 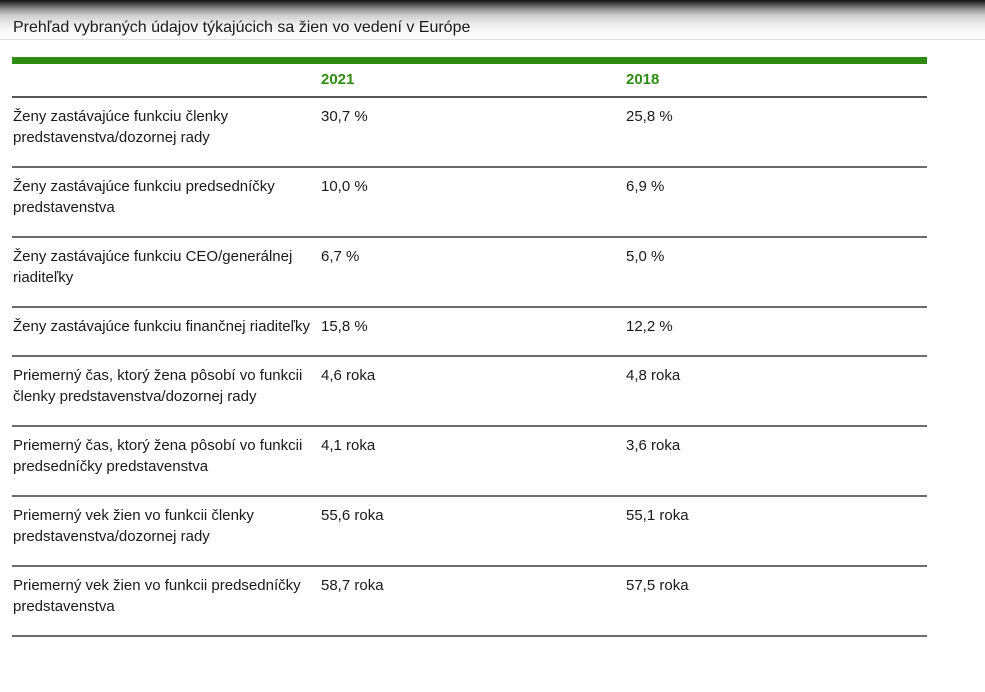 I want to click on value-2018: 6,9 %, so click(x=776, y=202).